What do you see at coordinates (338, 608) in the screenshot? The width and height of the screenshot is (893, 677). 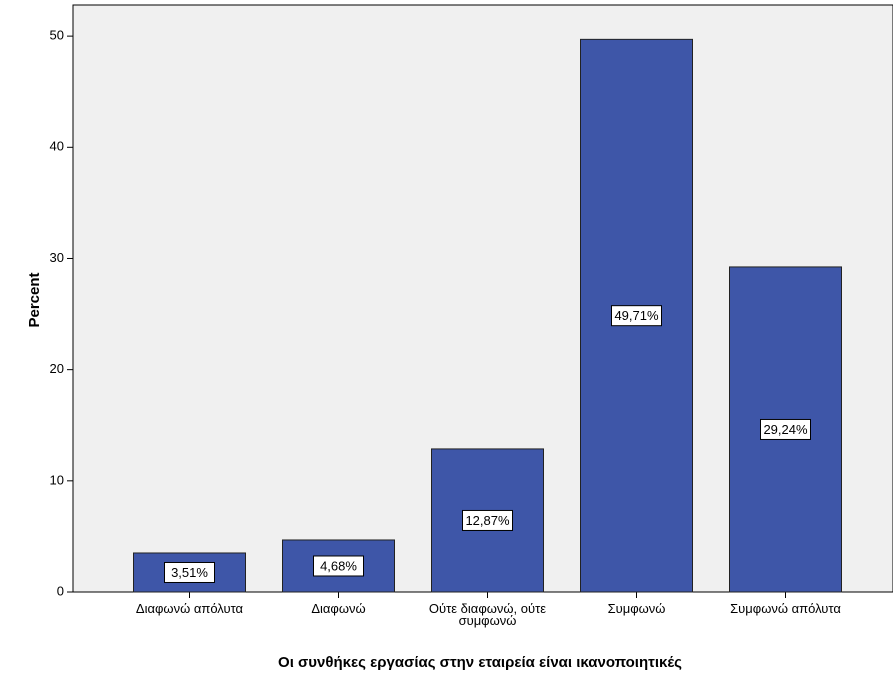 I see `x-tick-label: Διαφωνώ` at bounding box center [338, 608].